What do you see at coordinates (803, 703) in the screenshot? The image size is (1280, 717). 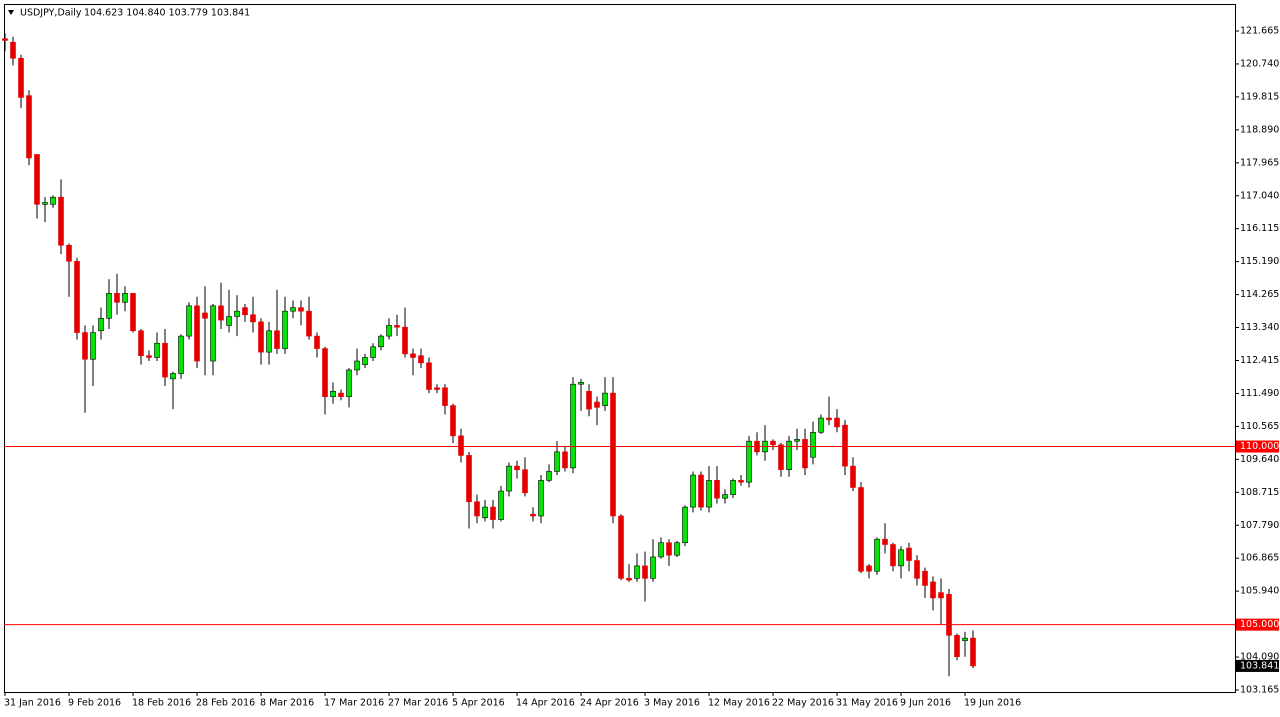 I see `x-tick-label: 22 May 2016` at bounding box center [803, 703].